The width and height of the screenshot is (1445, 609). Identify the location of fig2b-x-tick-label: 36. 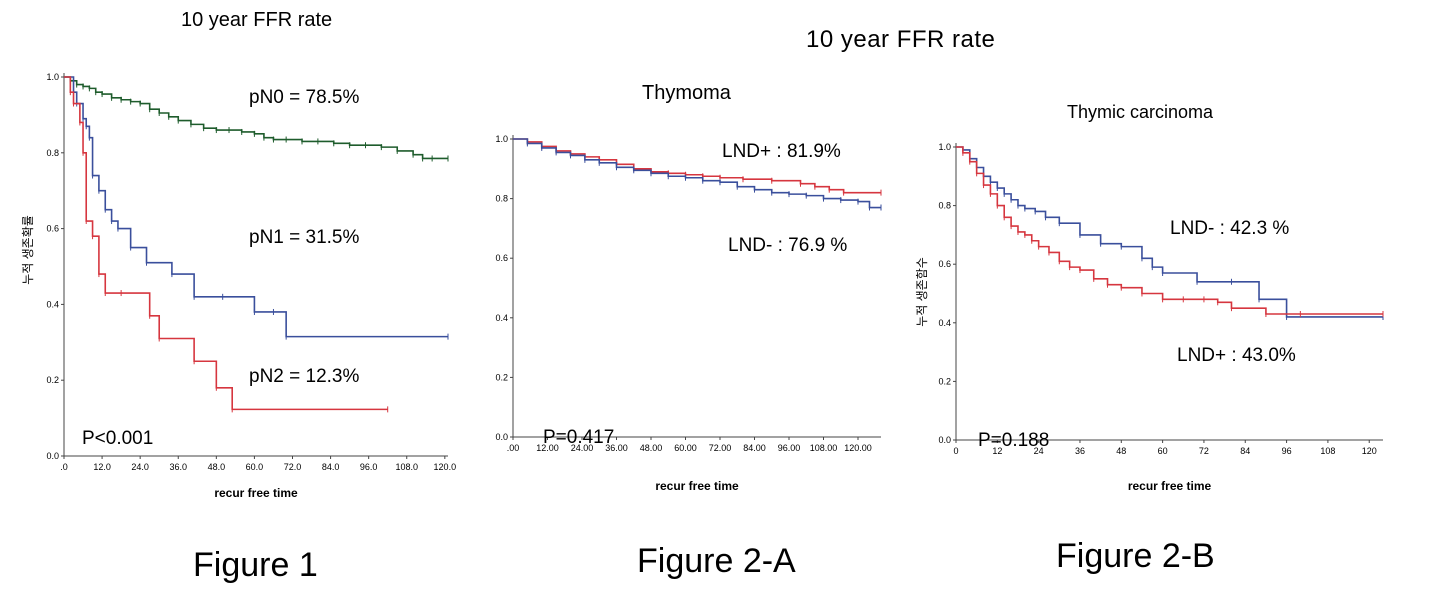
(1080, 451).